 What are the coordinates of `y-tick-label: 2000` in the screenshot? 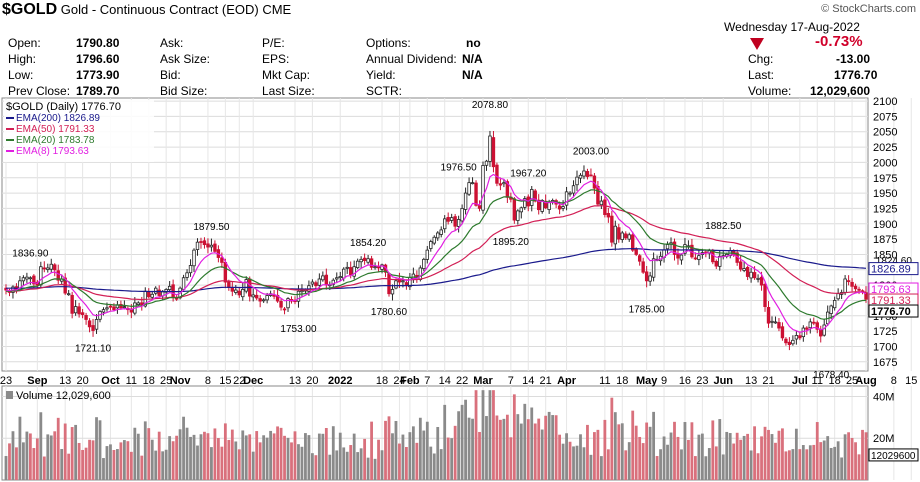 It's located at (885, 163).